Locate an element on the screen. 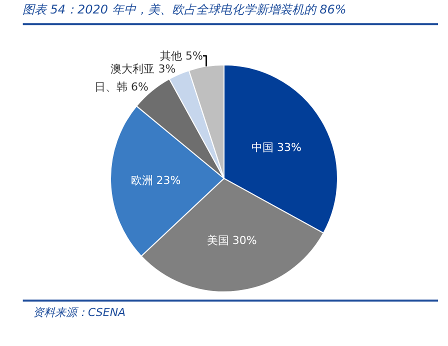 The width and height of the screenshot is (448, 346). slice-label: 欧洲 23% is located at coordinates (155, 181).